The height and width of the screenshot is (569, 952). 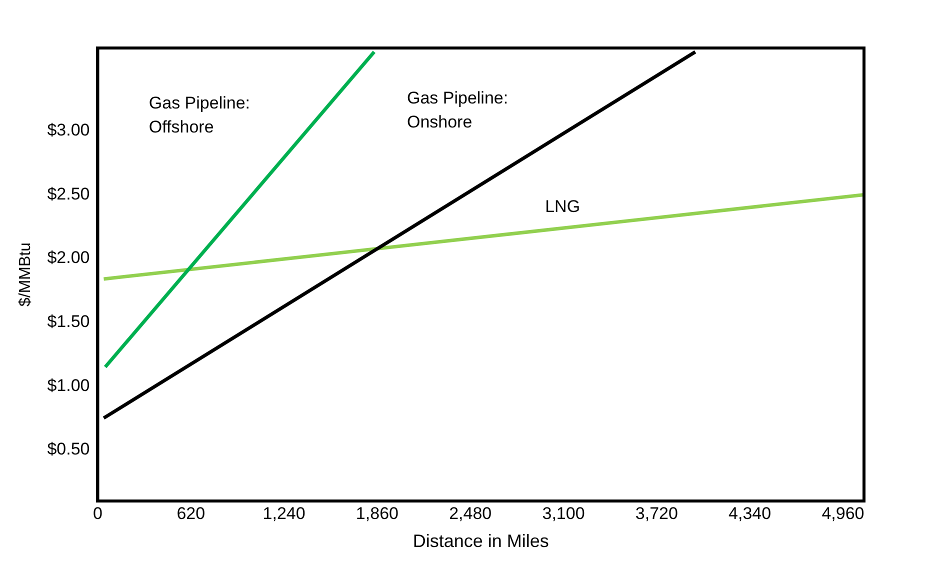 What do you see at coordinates (68, 258) in the screenshot?
I see `y-tick-label: $2.00` at bounding box center [68, 258].